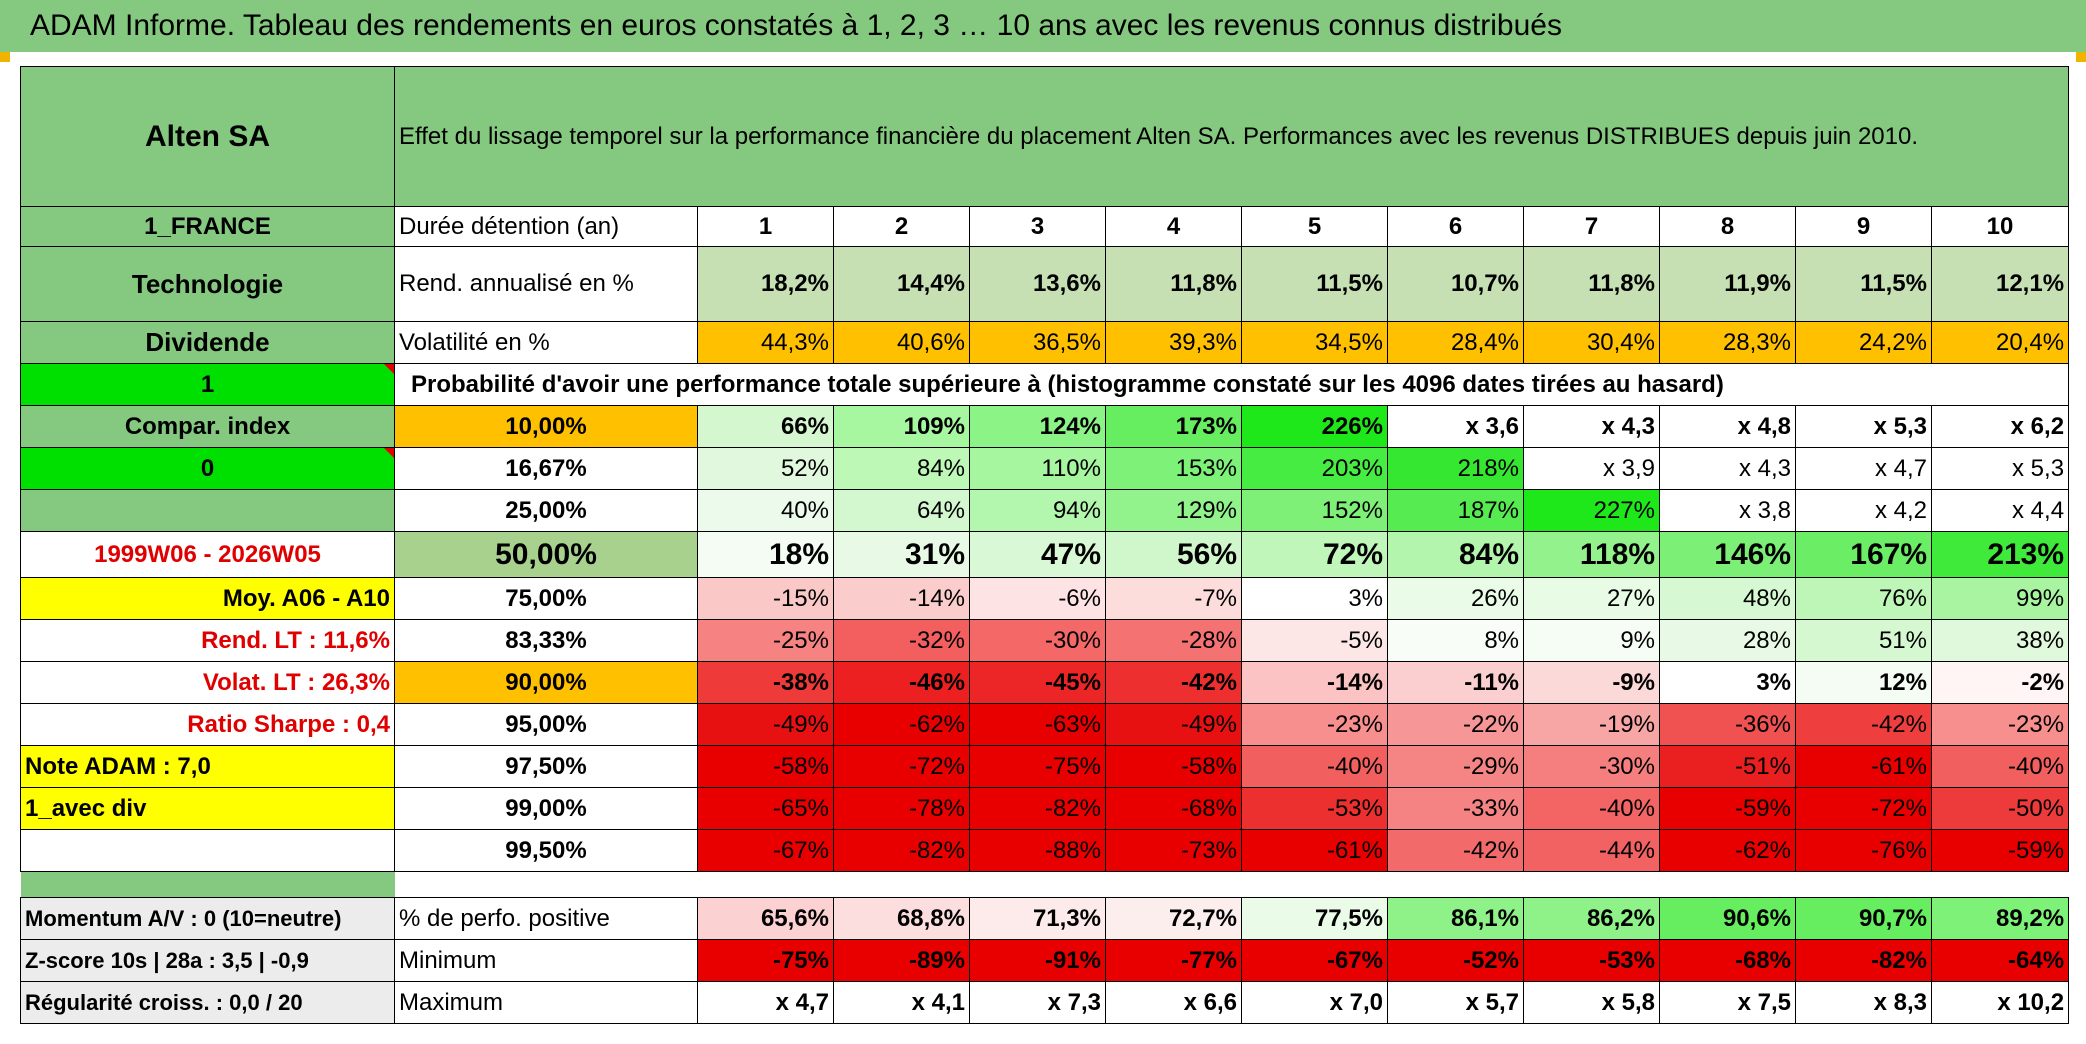 Image resolution: width=2086 pixels, height=1044 pixels. What do you see at coordinates (2000, 808) in the screenshot?
I see `quantile-value: -50%` at bounding box center [2000, 808].